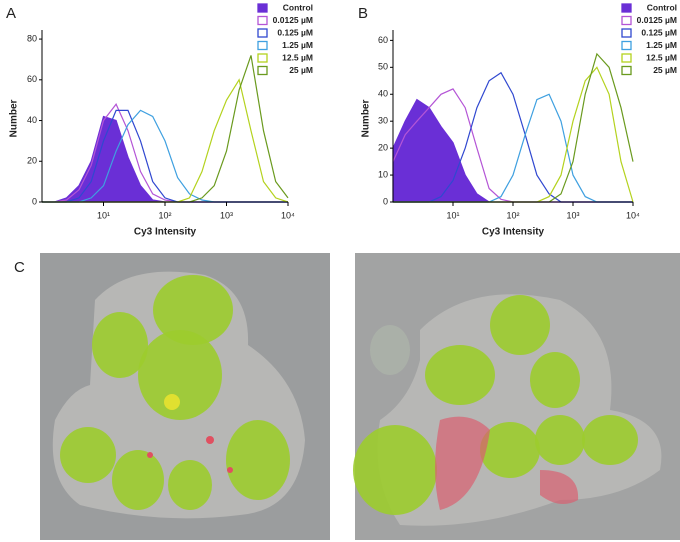  I want to click on y-tick-label: 50, so click(383, 67).